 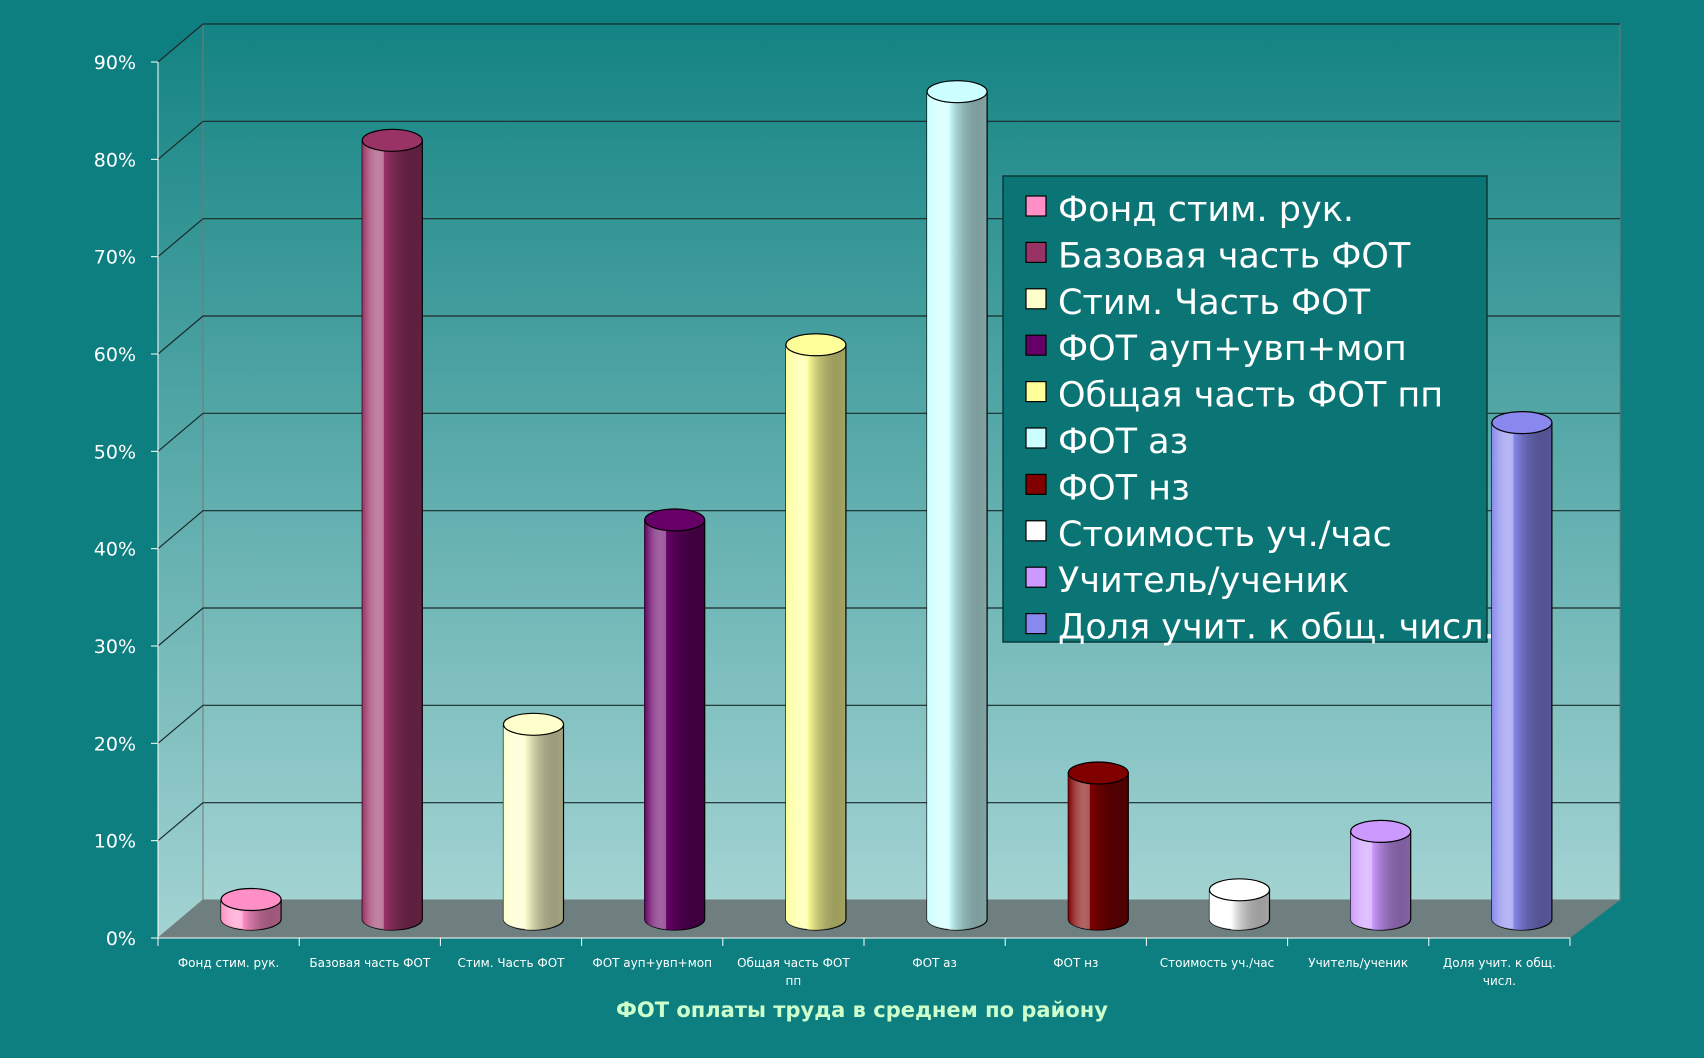 What do you see at coordinates (228, 963) in the screenshot?
I see `x-tick-label: Фонд стим. рук.` at bounding box center [228, 963].